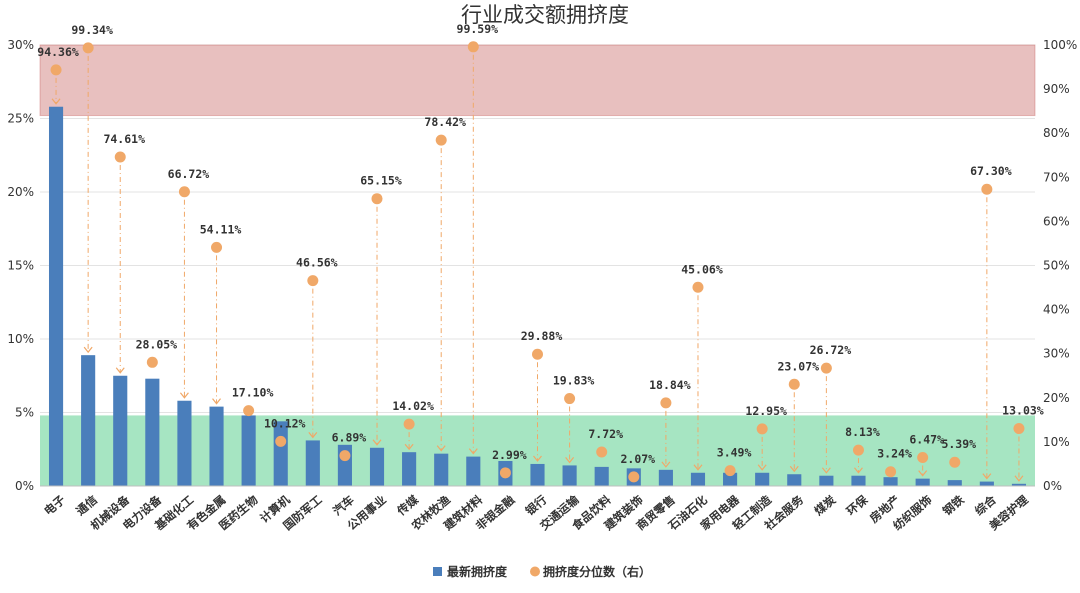 The image size is (1080, 593). What do you see at coordinates (24, 486) in the screenshot?
I see `left-tick-label: 0%` at bounding box center [24, 486].